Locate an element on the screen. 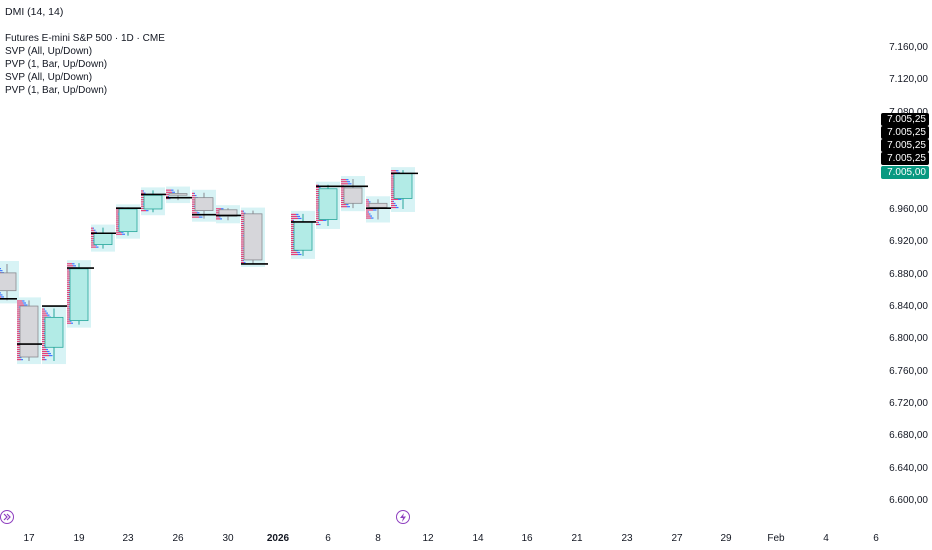  price-axis-label: 6.920,00 is located at coordinates (908, 242).